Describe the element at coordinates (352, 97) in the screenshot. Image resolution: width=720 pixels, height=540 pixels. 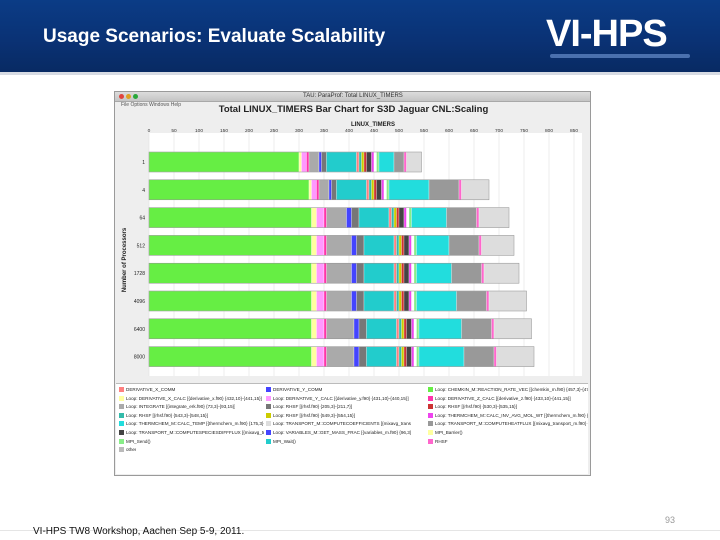
I see `window-titlebar: TAU: ParaProf: Total LINUX_TIMERS` at that location.